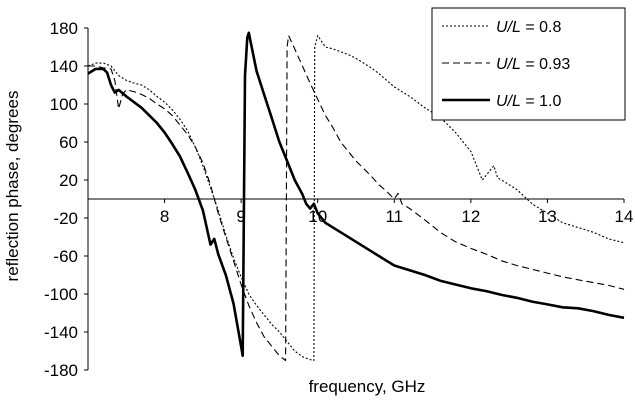 The height and width of the screenshot is (403, 635). I want to click on y-tick-label: 180, so click(64, 28).